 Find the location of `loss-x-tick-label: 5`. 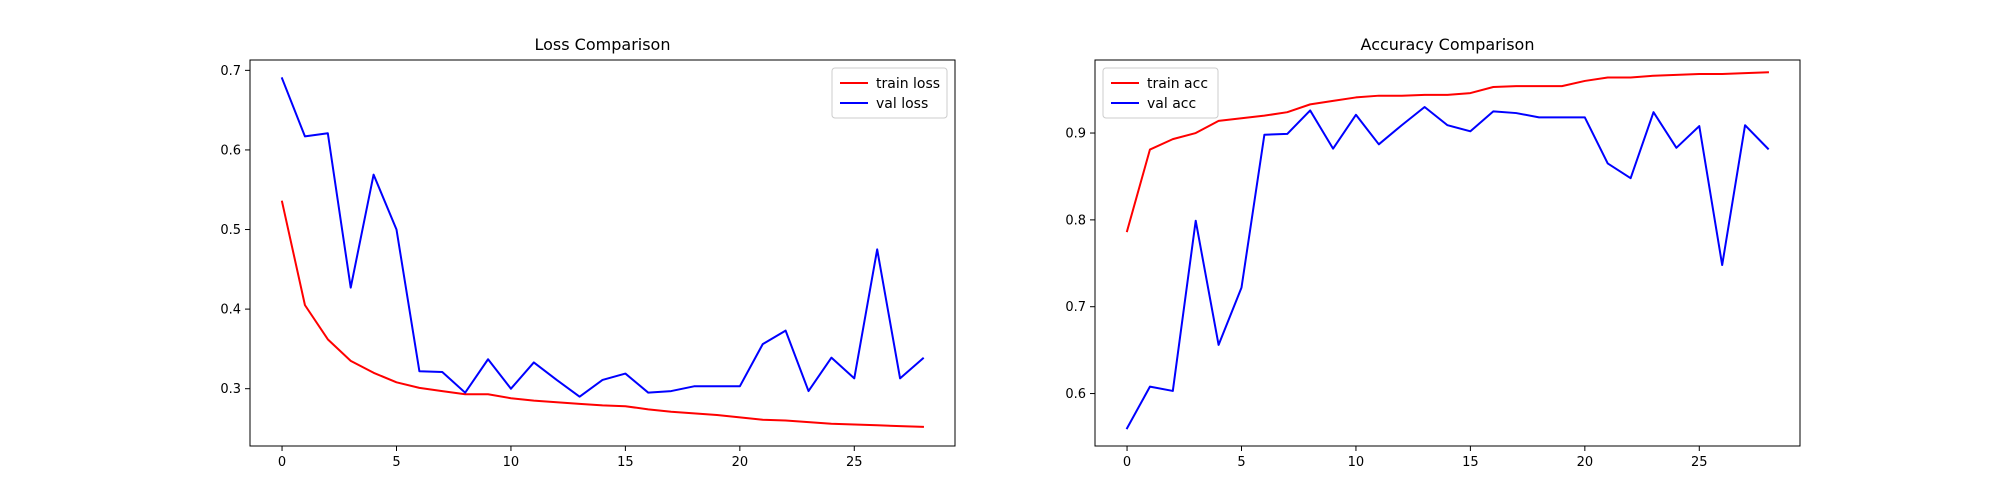

loss-x-tick-label: 5 is located at coordinates (396, 462).